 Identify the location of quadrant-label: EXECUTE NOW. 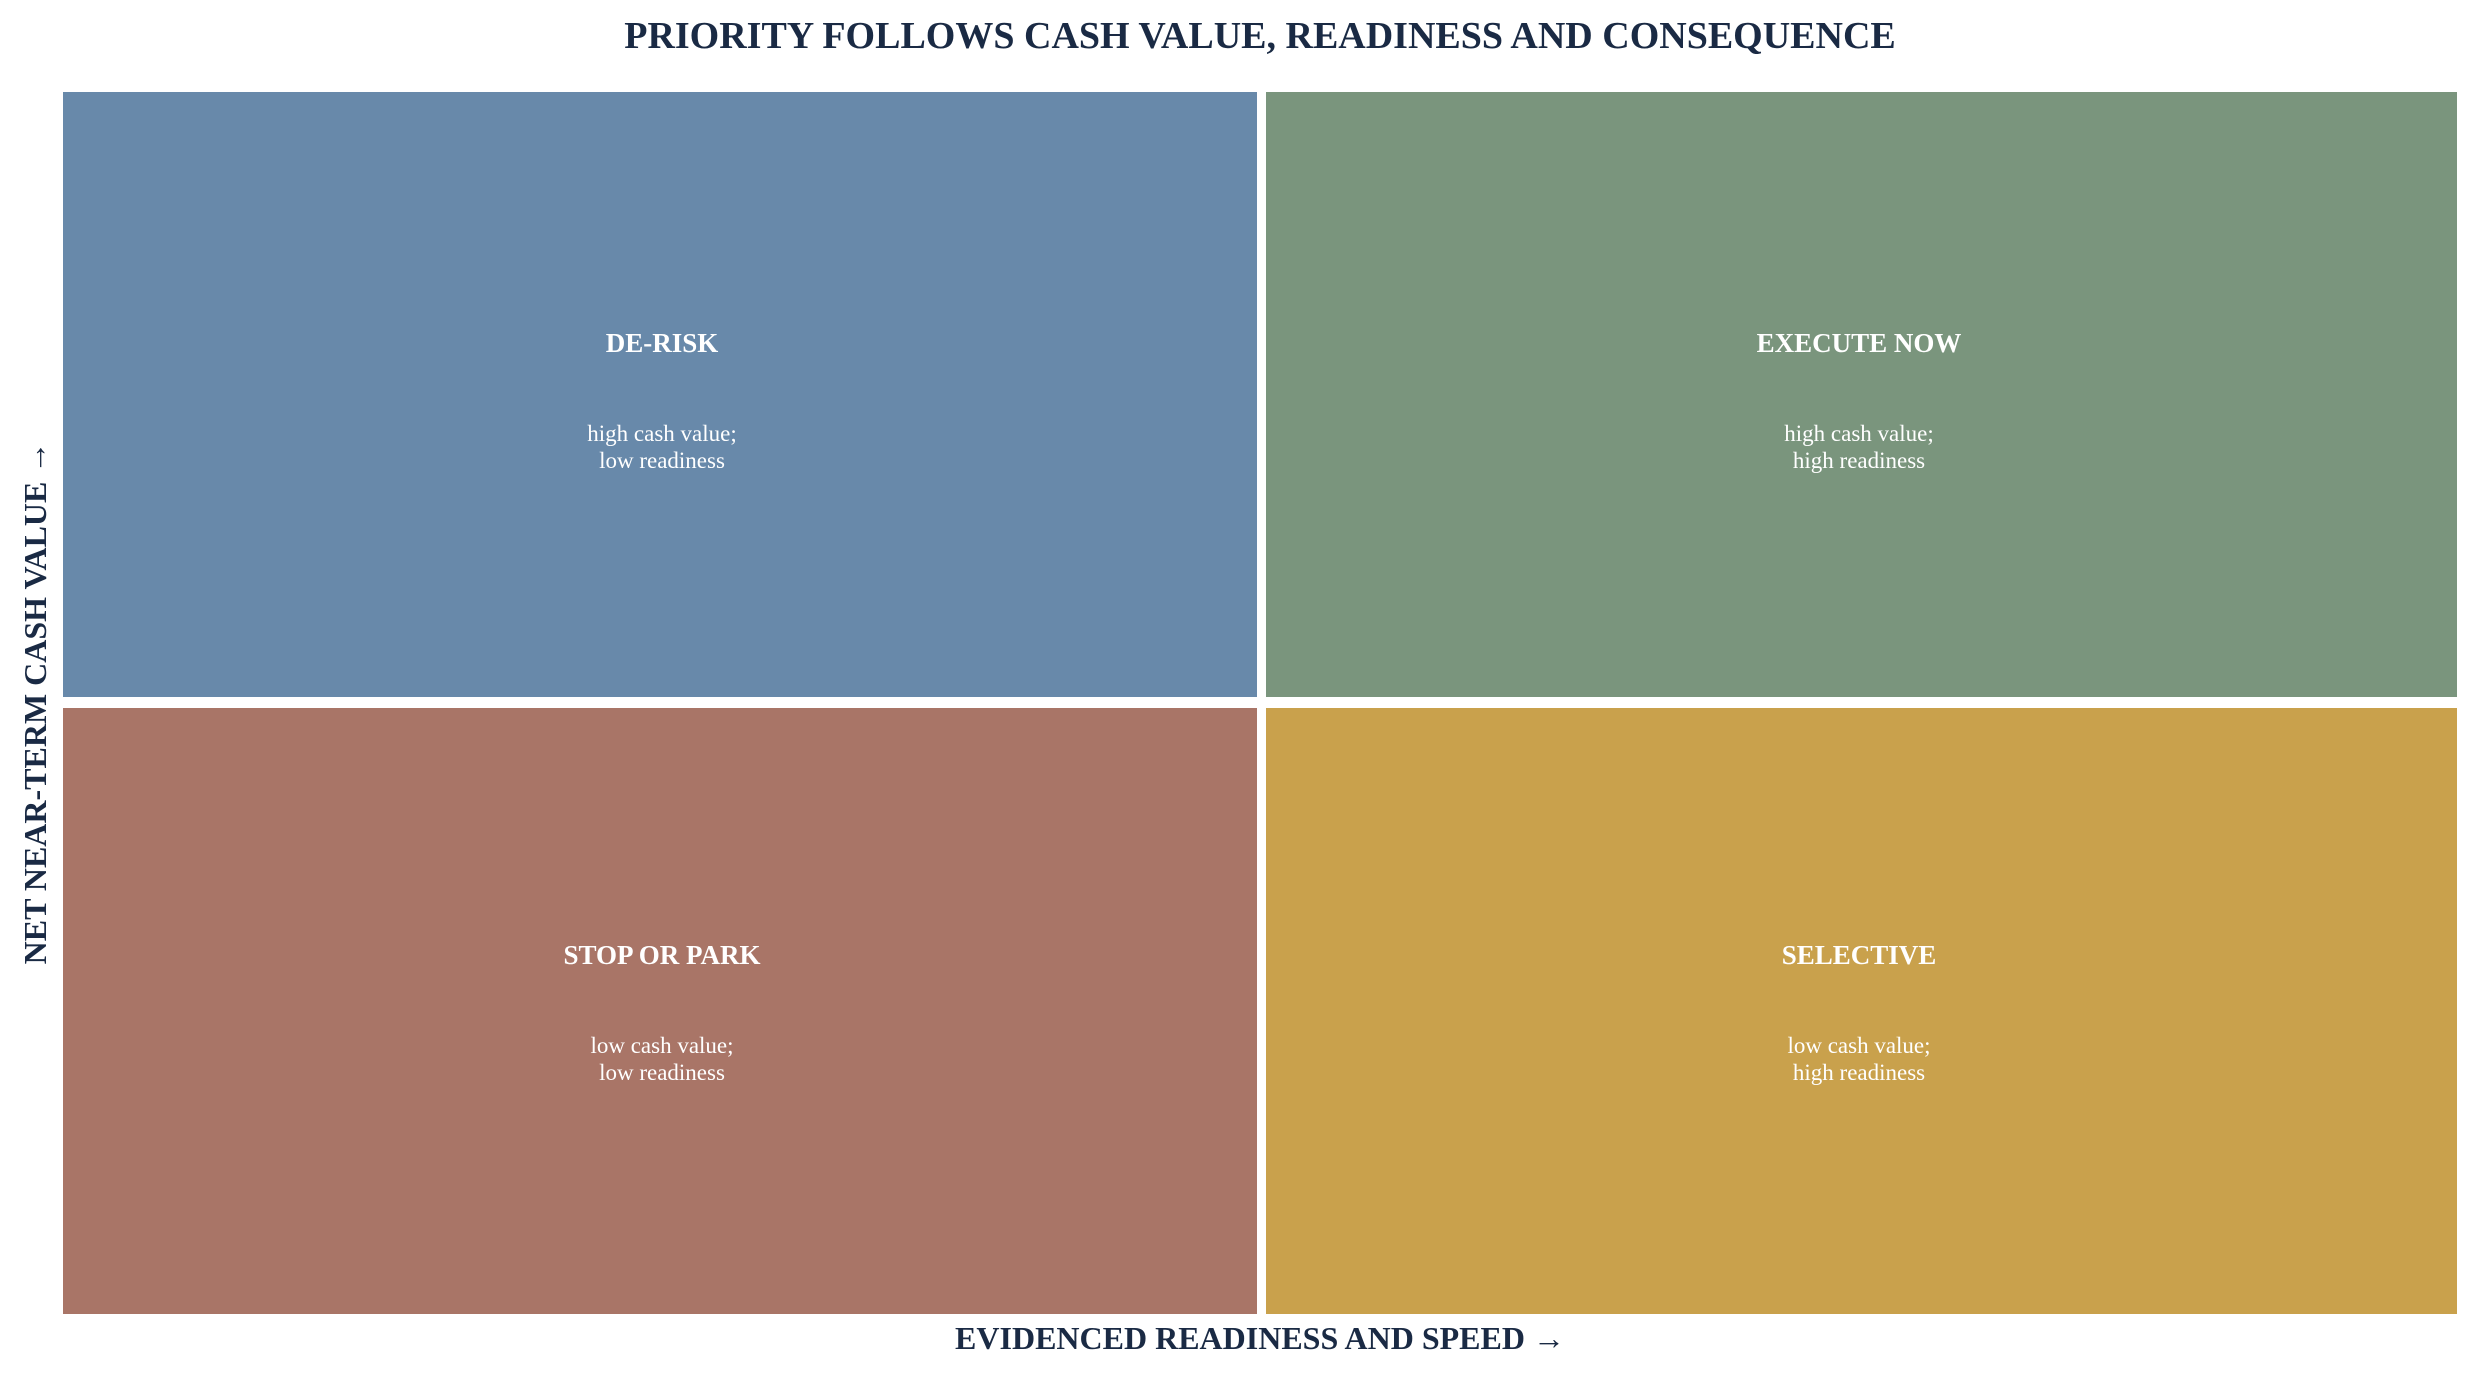
(1859, 343).